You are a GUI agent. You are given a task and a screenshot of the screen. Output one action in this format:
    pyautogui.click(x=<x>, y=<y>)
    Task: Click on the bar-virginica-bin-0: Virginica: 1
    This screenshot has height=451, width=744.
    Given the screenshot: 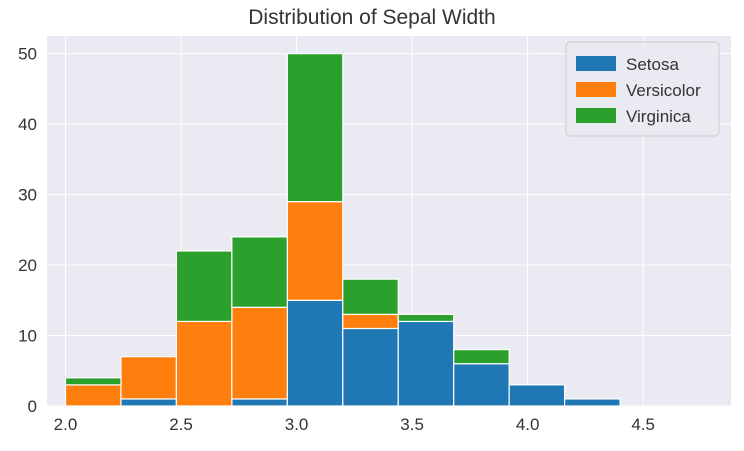 What is the action you would take?
    pyautogui.click(x=93, y=381)
    